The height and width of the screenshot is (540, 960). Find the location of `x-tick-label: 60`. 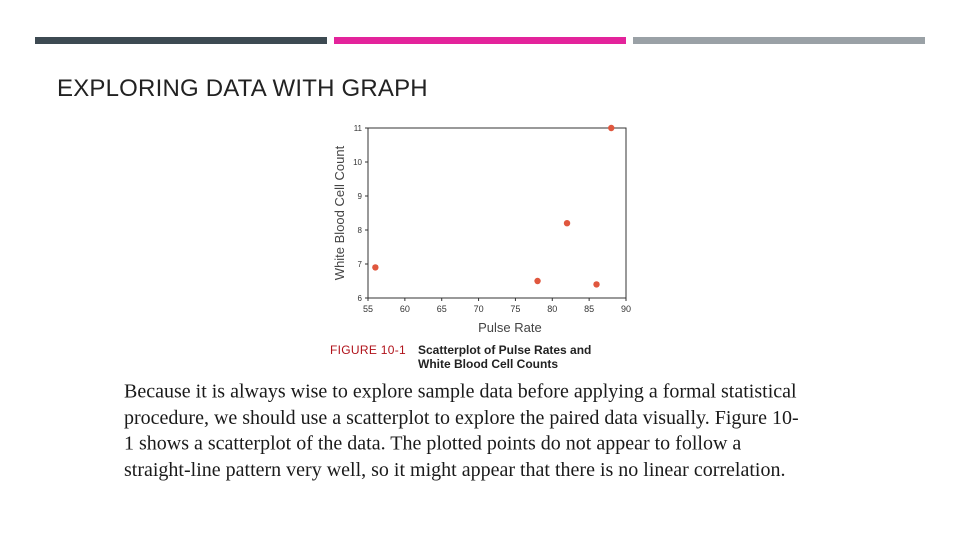

x-tick-label: 60 is located at coordinates (405, 309).